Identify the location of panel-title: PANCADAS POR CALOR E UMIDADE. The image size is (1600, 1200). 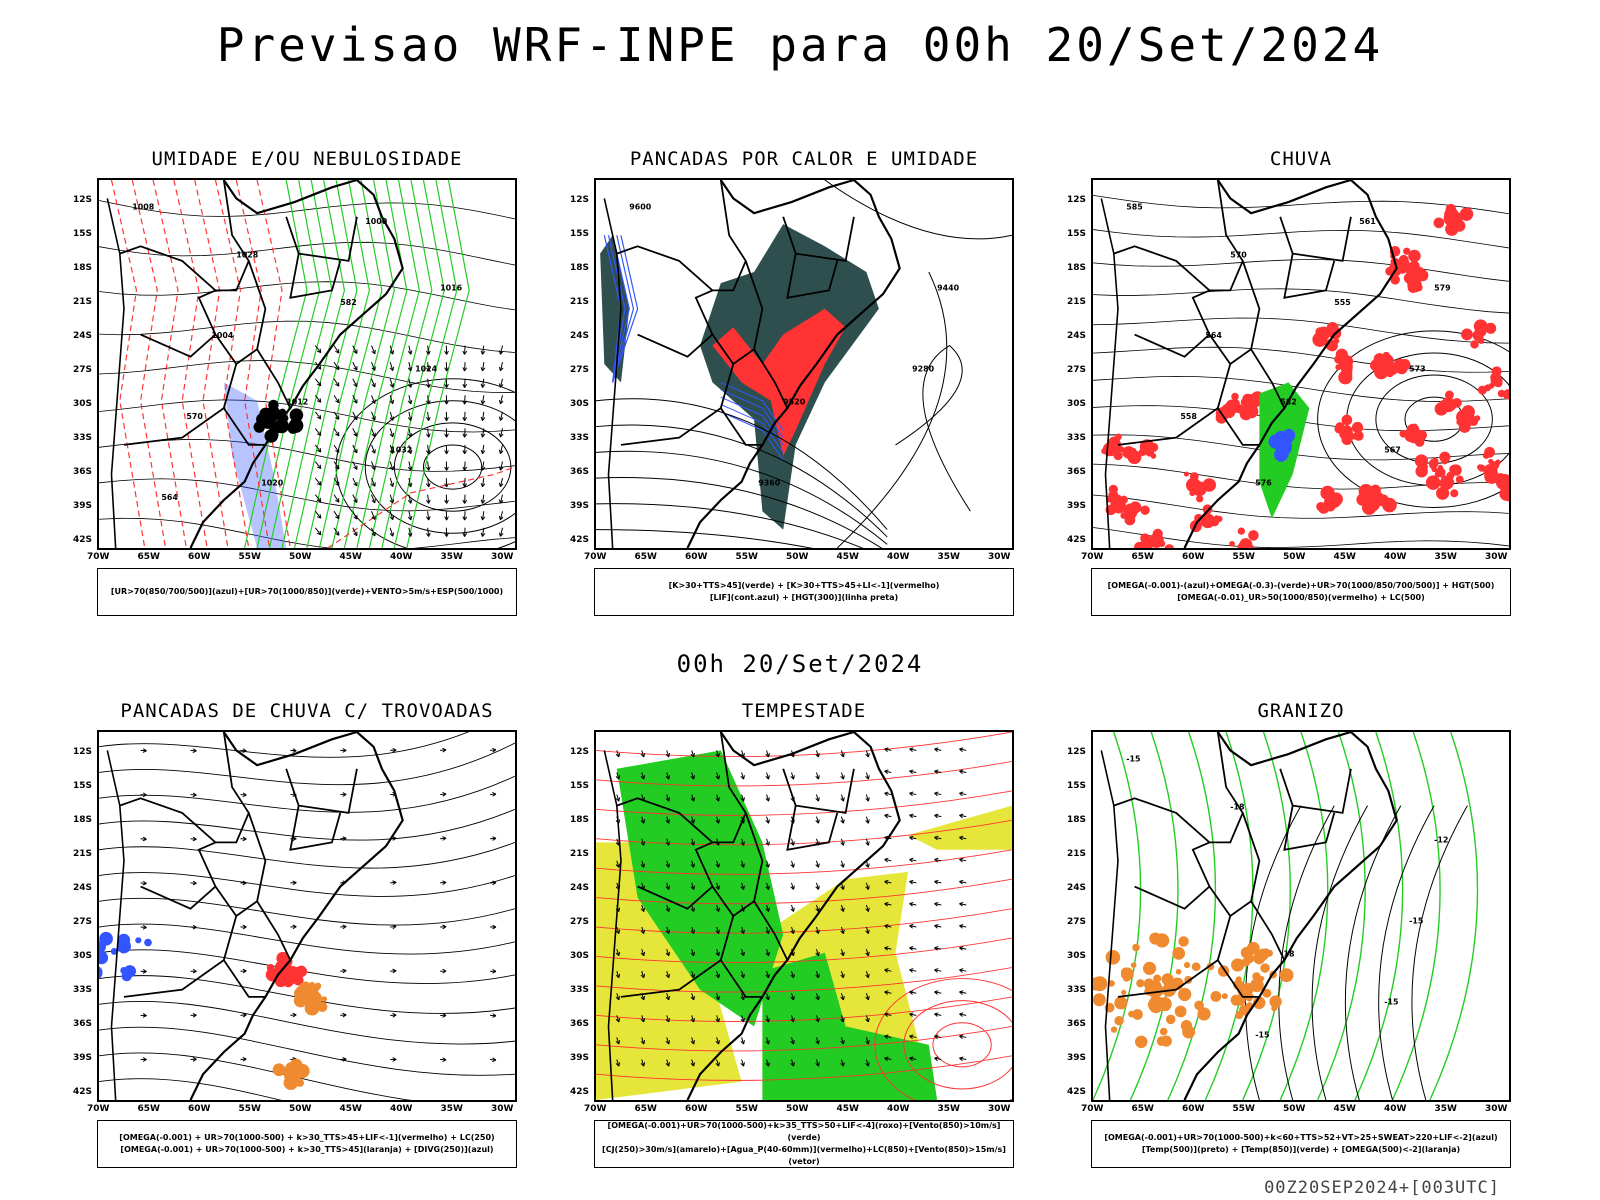
(804, 159).